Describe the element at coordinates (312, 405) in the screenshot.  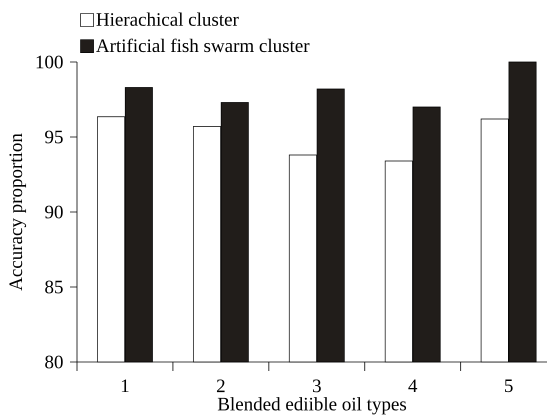
I see `x-axis-title: Blended ediible oil types` at that location.